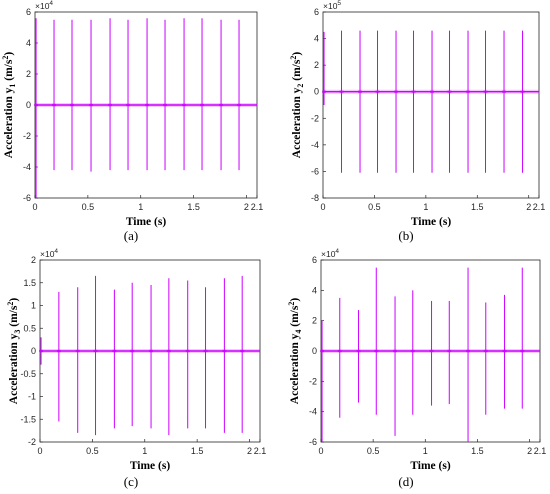 This screenshot has height=494, width=550. I want to click on y-tick-label-a: 6, so click(28, 12).